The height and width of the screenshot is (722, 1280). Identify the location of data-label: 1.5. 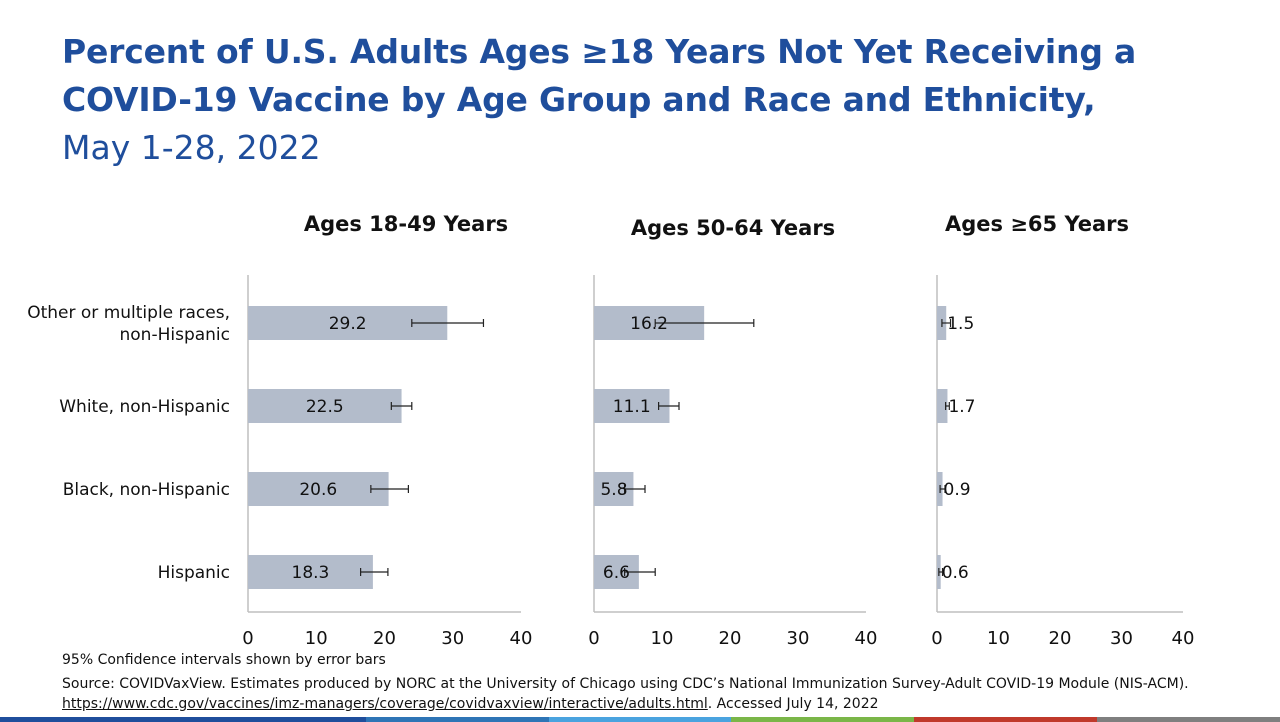
(960, 324).